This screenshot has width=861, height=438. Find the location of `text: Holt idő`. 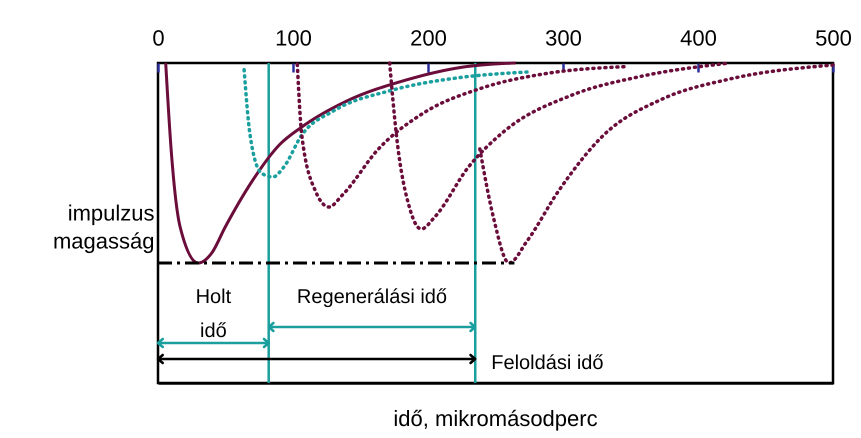

text: Holt idő is located at coordinates (214, 314).